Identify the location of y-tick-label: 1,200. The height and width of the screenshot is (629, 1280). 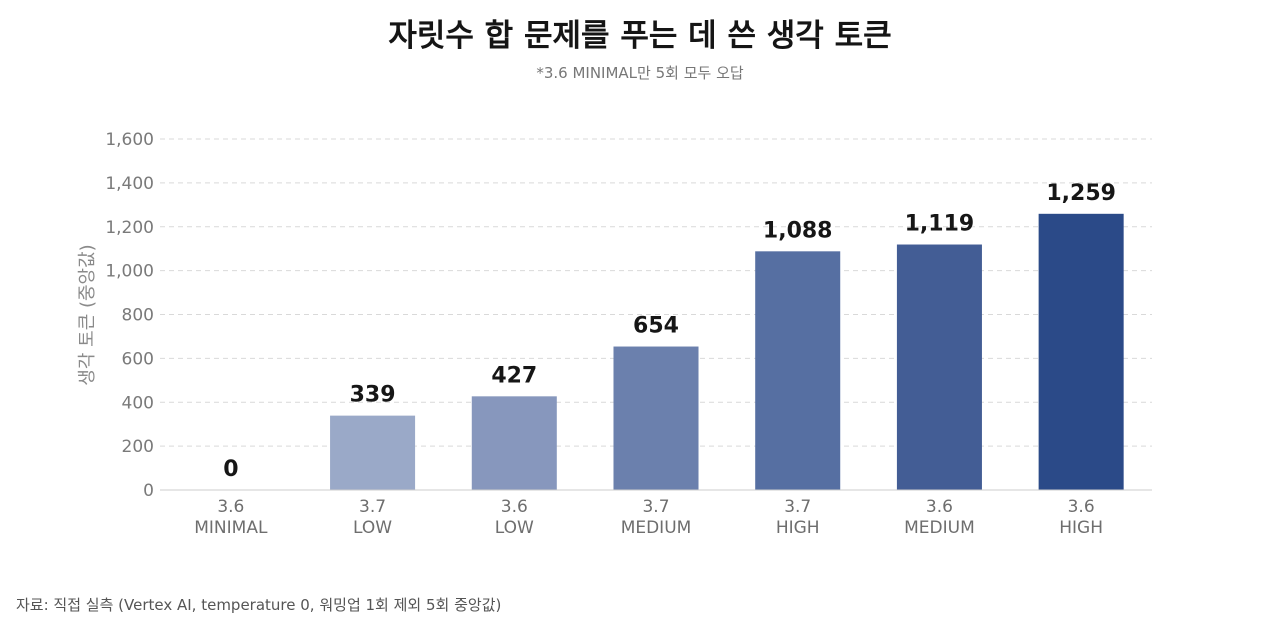
(129, 228).